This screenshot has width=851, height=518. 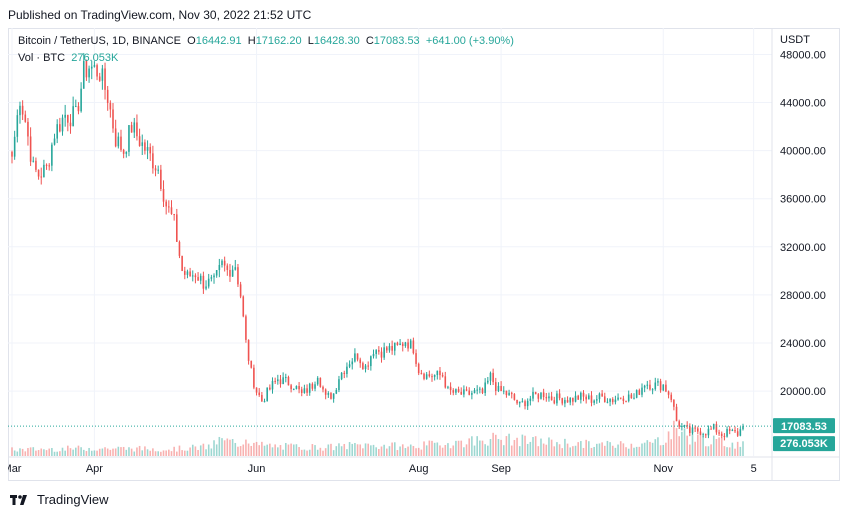 What do you see at coordinates (191, 41) in the screenshot?
I see `open-label: O` at bounding box center [191, 41].